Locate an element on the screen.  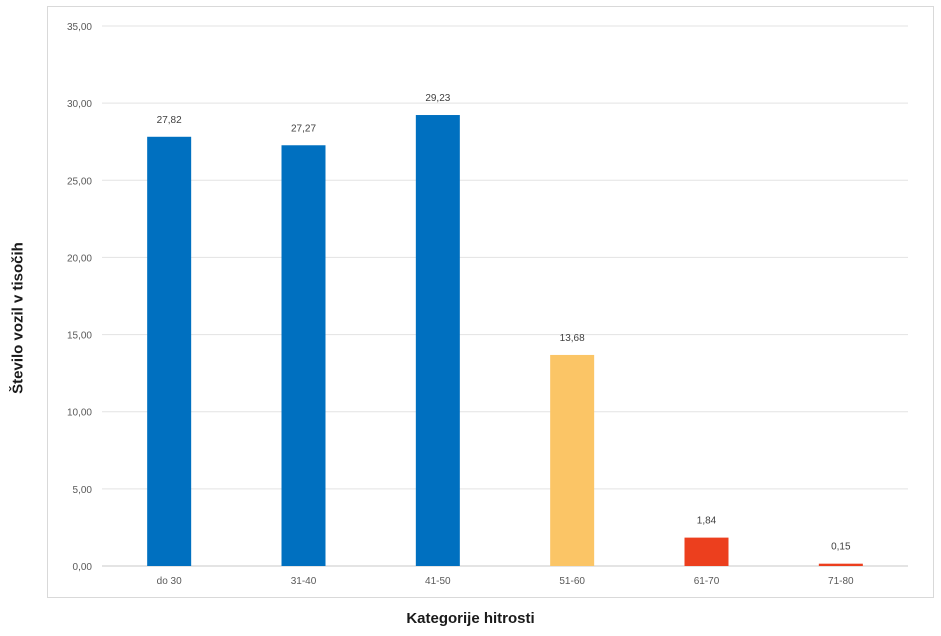
data-label: 1,84 is located at coordinates (707, 521).